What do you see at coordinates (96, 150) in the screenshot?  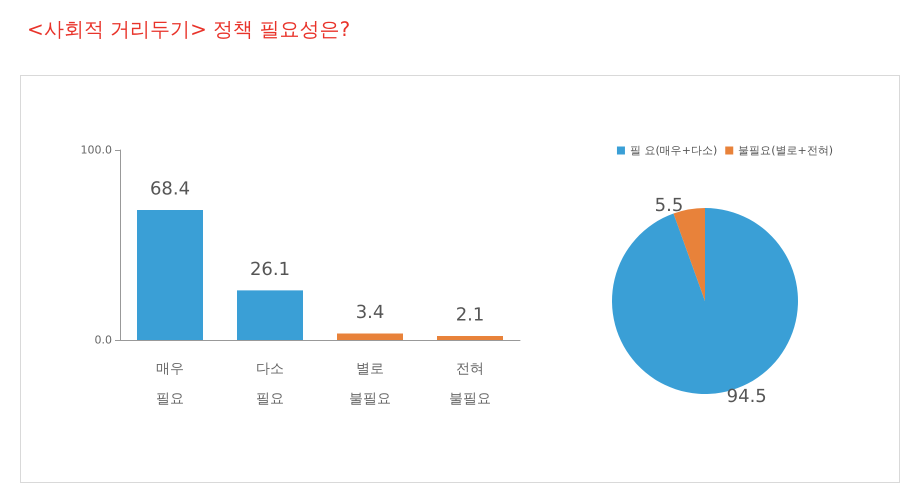 I see `y-tick-label: 100.0` at bounding box center [96, 150].